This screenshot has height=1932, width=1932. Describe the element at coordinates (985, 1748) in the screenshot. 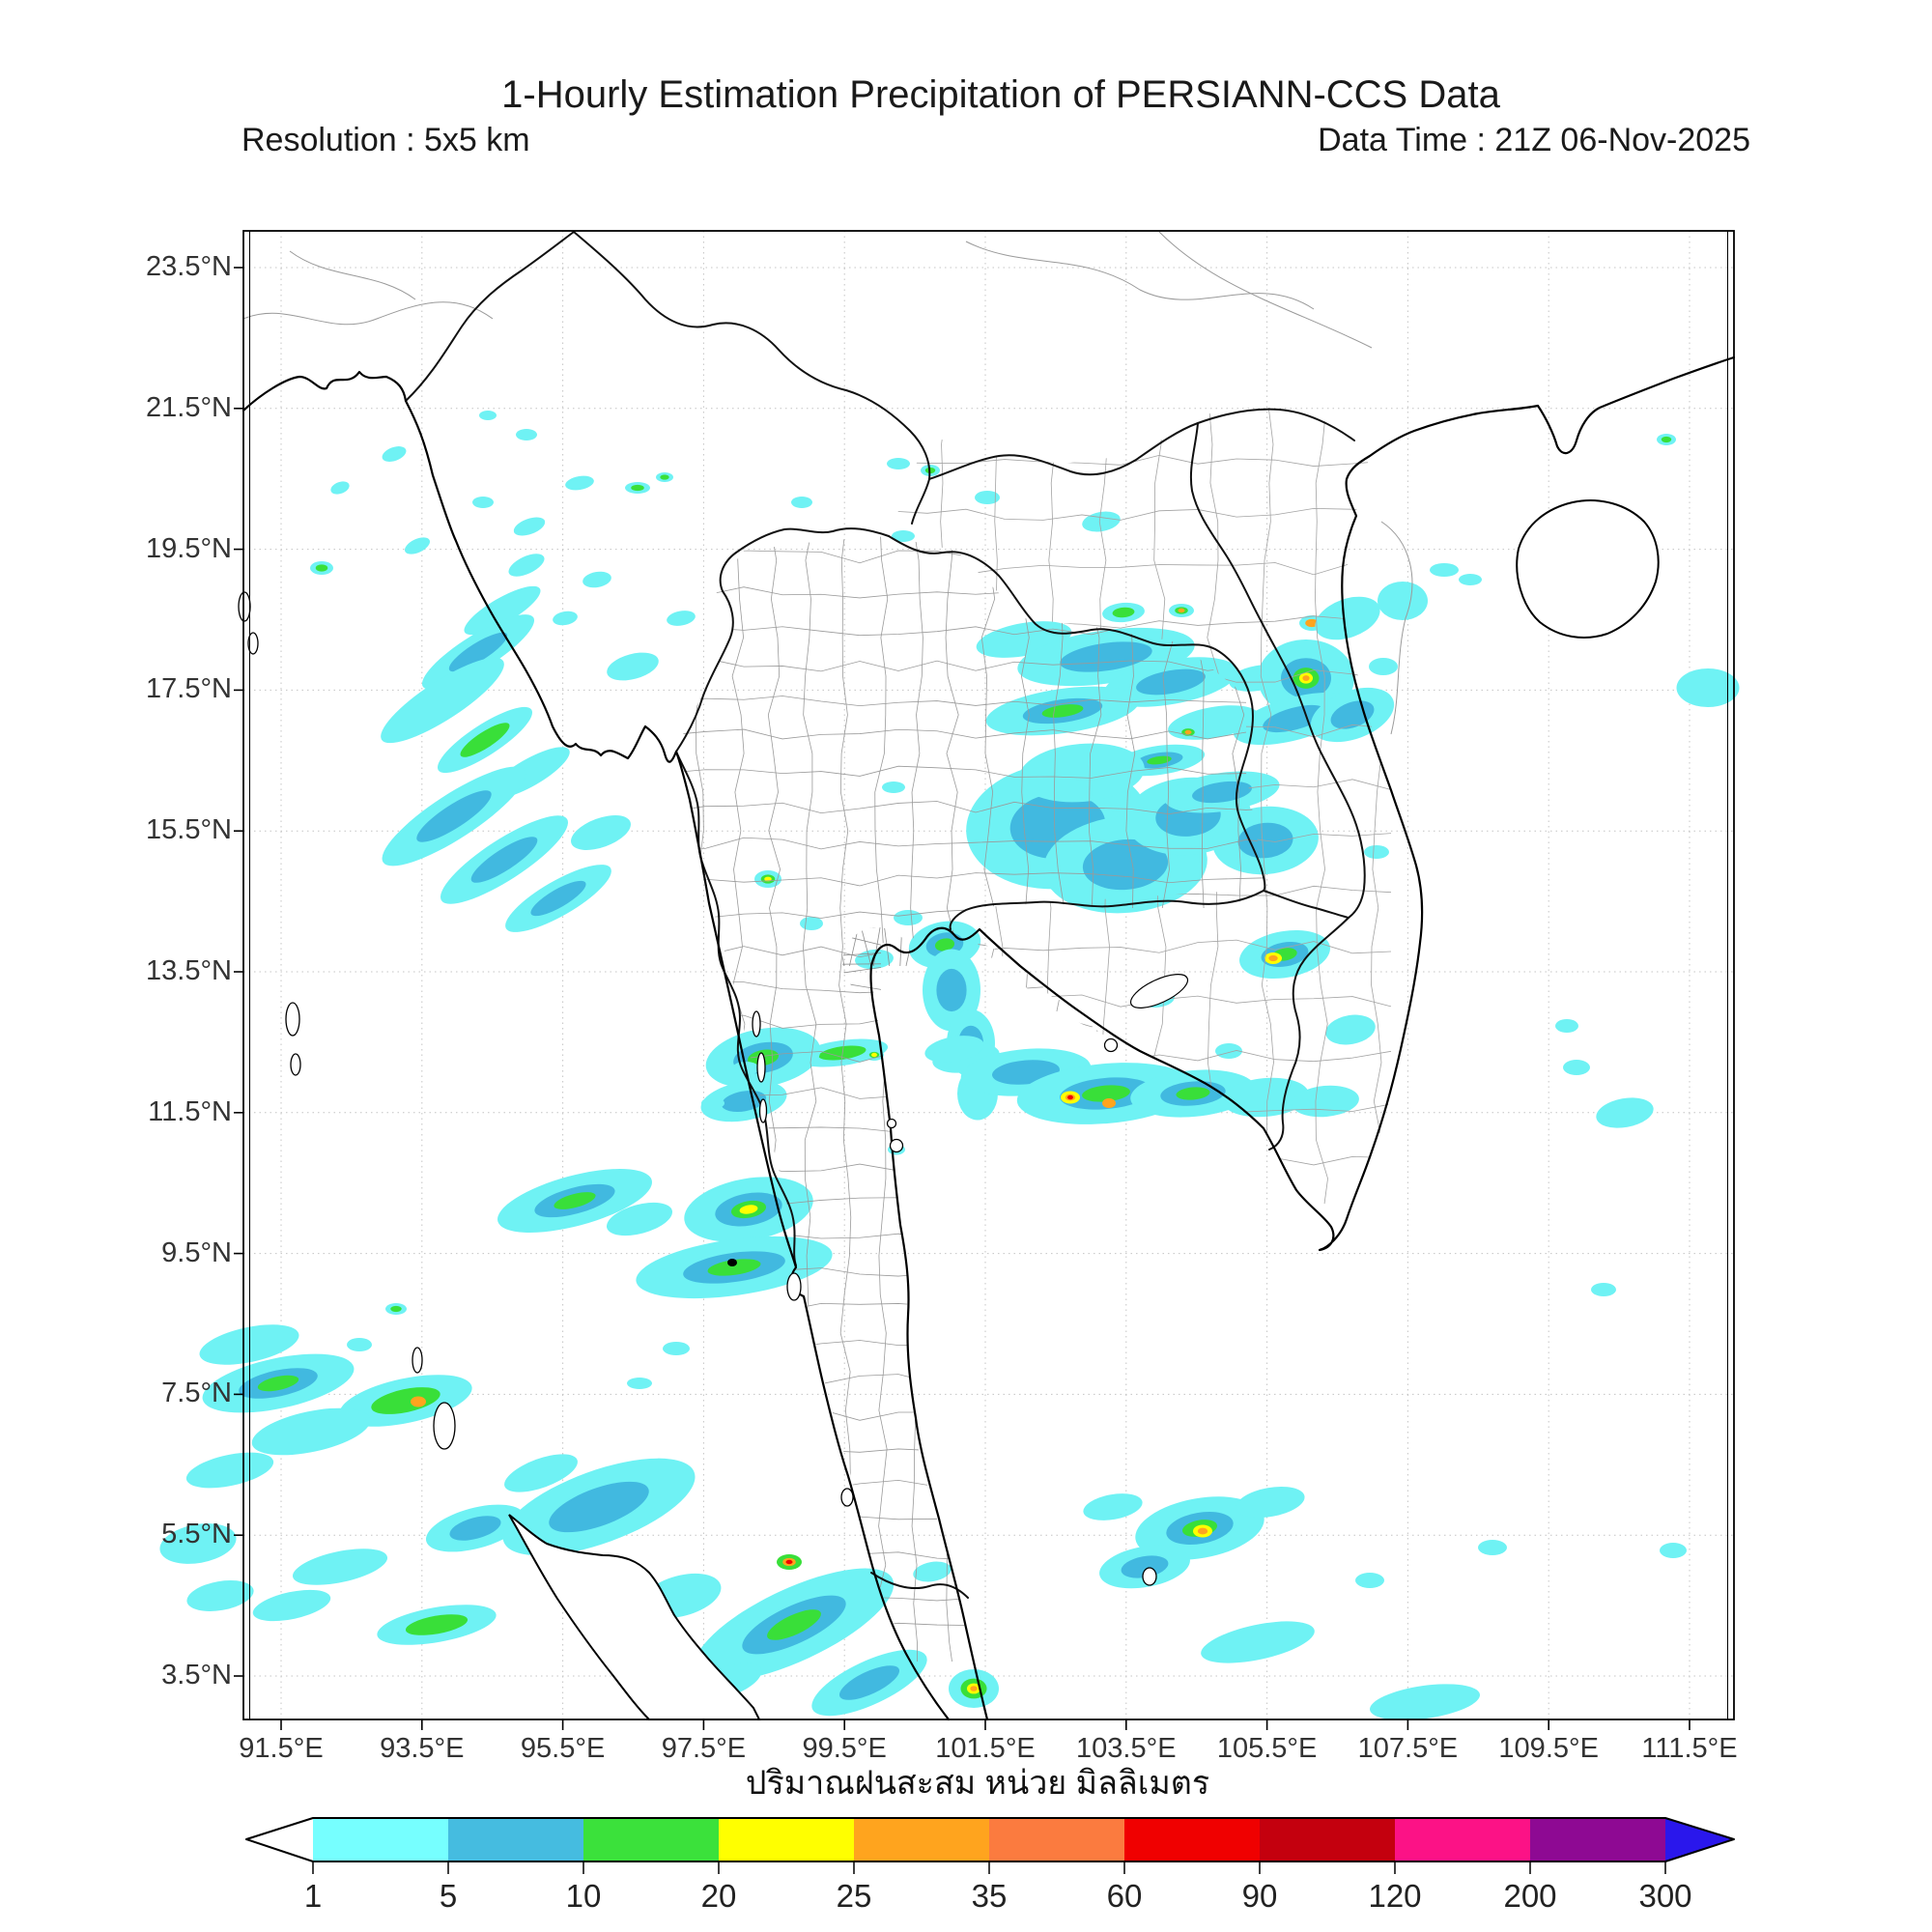

I see `lon-tick-label: 101.5°E` at that location.